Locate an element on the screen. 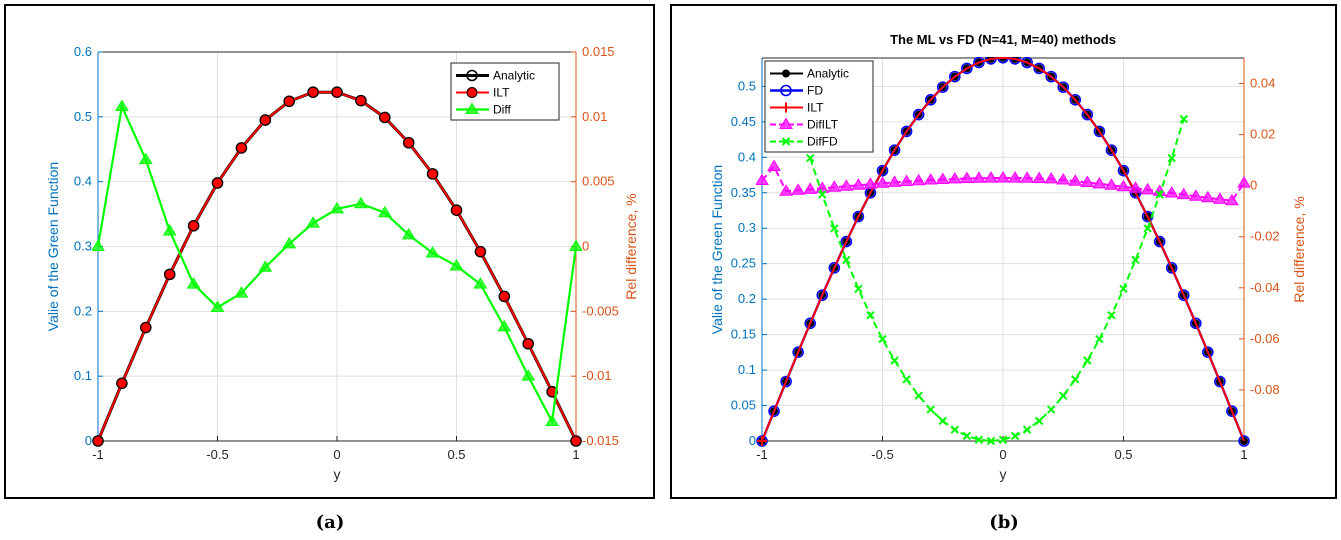  x-tick-label: -1 is located at coordinates (98, 454).